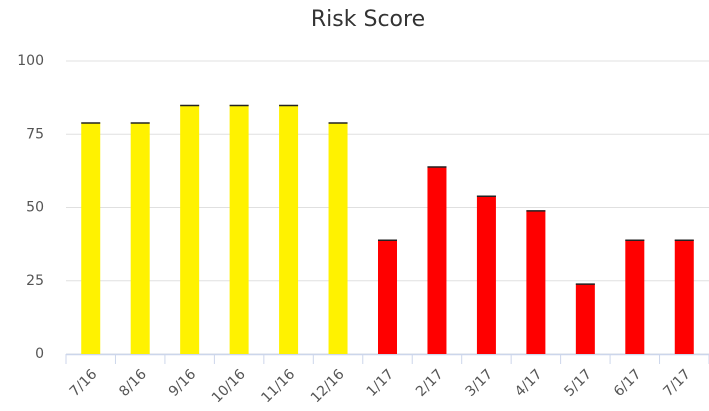 This screenshot has width=709, height=411. What do you see at coordinates (35, 134) in the screenshot?
I see `y-tick-label: 75` at bounding box center [35, 134].